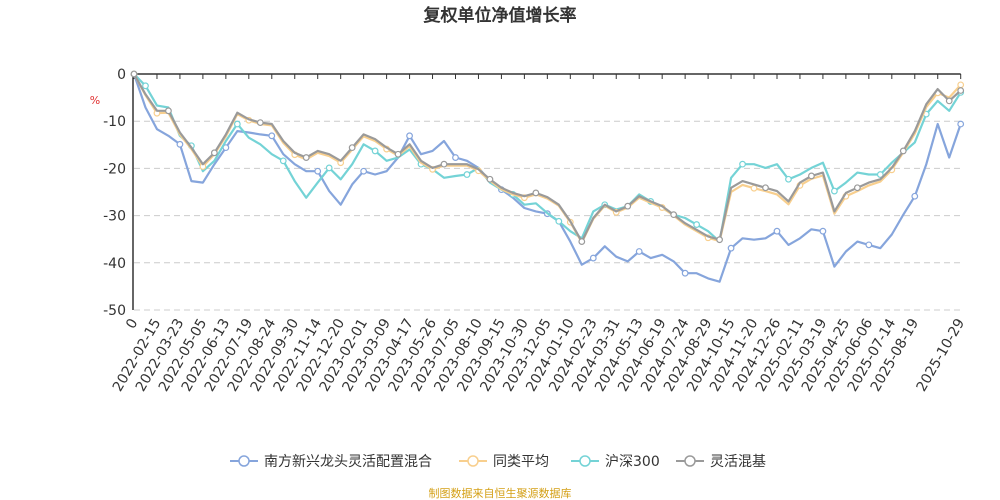 This screenshot has height=500, width=1000. What do you see at coordinates (114, 122) in the screenshot?
I see `y-tick-label: -10` at bounding box center [114, 122].